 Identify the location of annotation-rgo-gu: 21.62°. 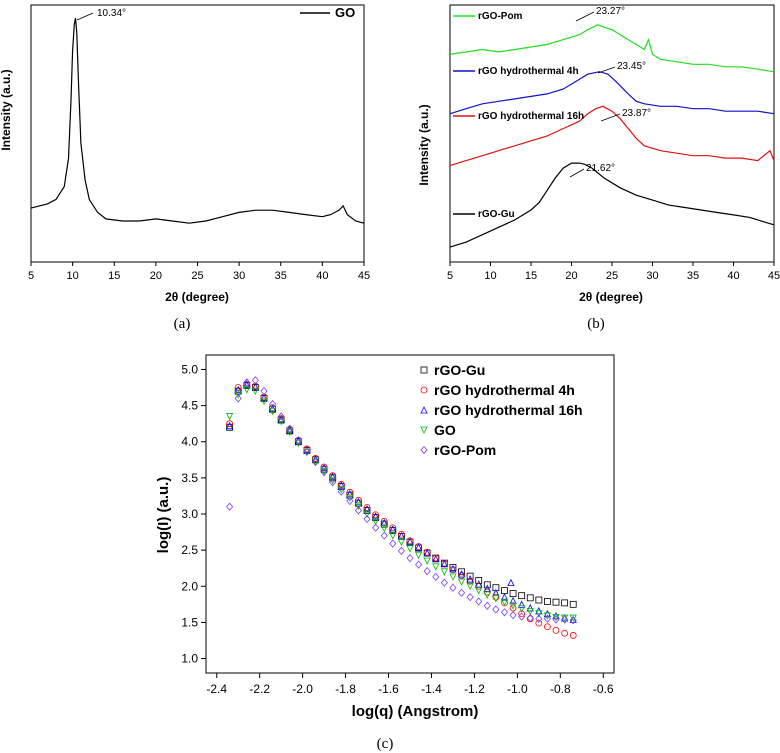
(600, 168).